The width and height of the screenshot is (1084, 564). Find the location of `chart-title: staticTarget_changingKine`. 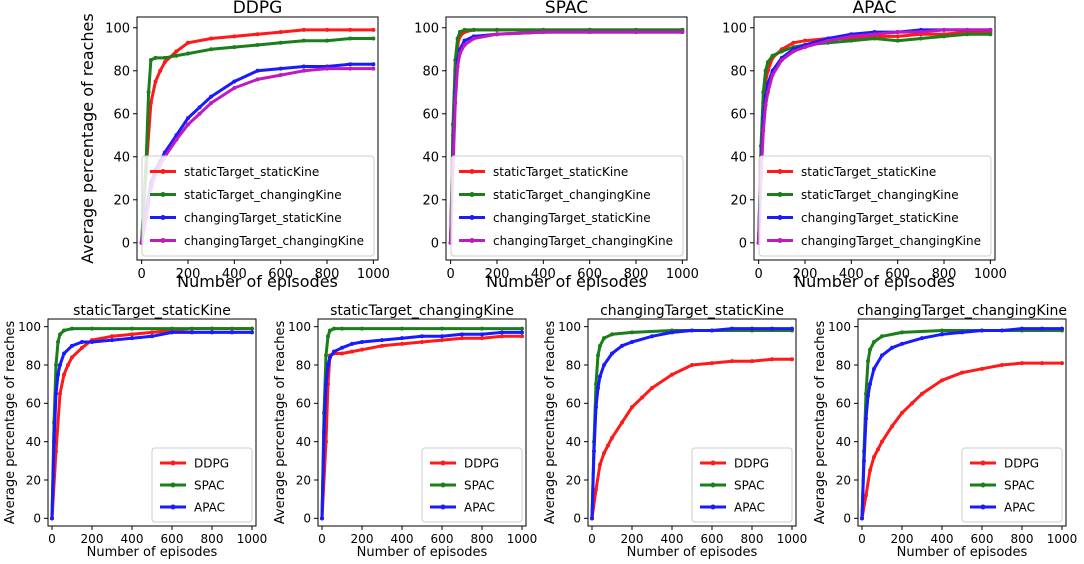

chart-title: staticTarget_changingKine is located at coordinates (422, 311).